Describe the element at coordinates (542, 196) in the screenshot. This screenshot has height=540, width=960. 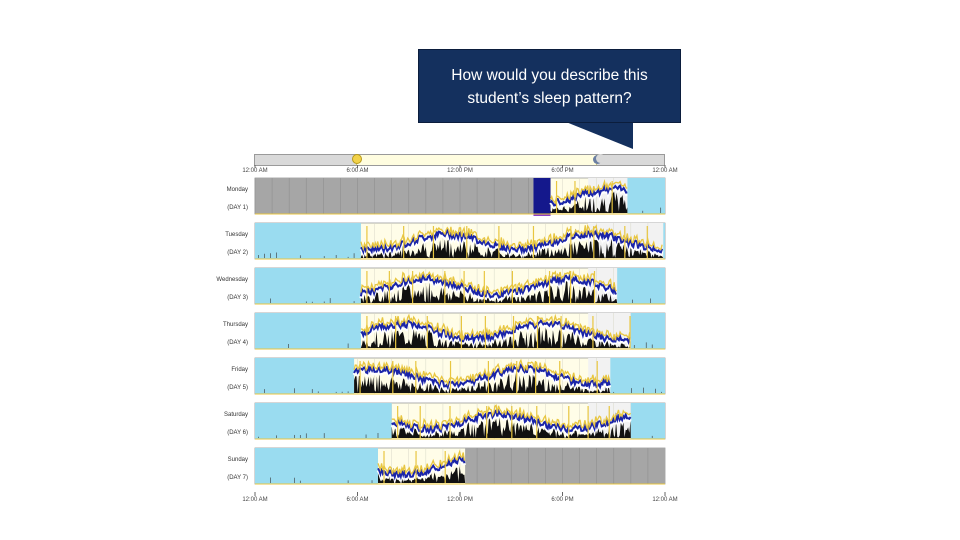
I see `monday-offwrist-block` at that location.